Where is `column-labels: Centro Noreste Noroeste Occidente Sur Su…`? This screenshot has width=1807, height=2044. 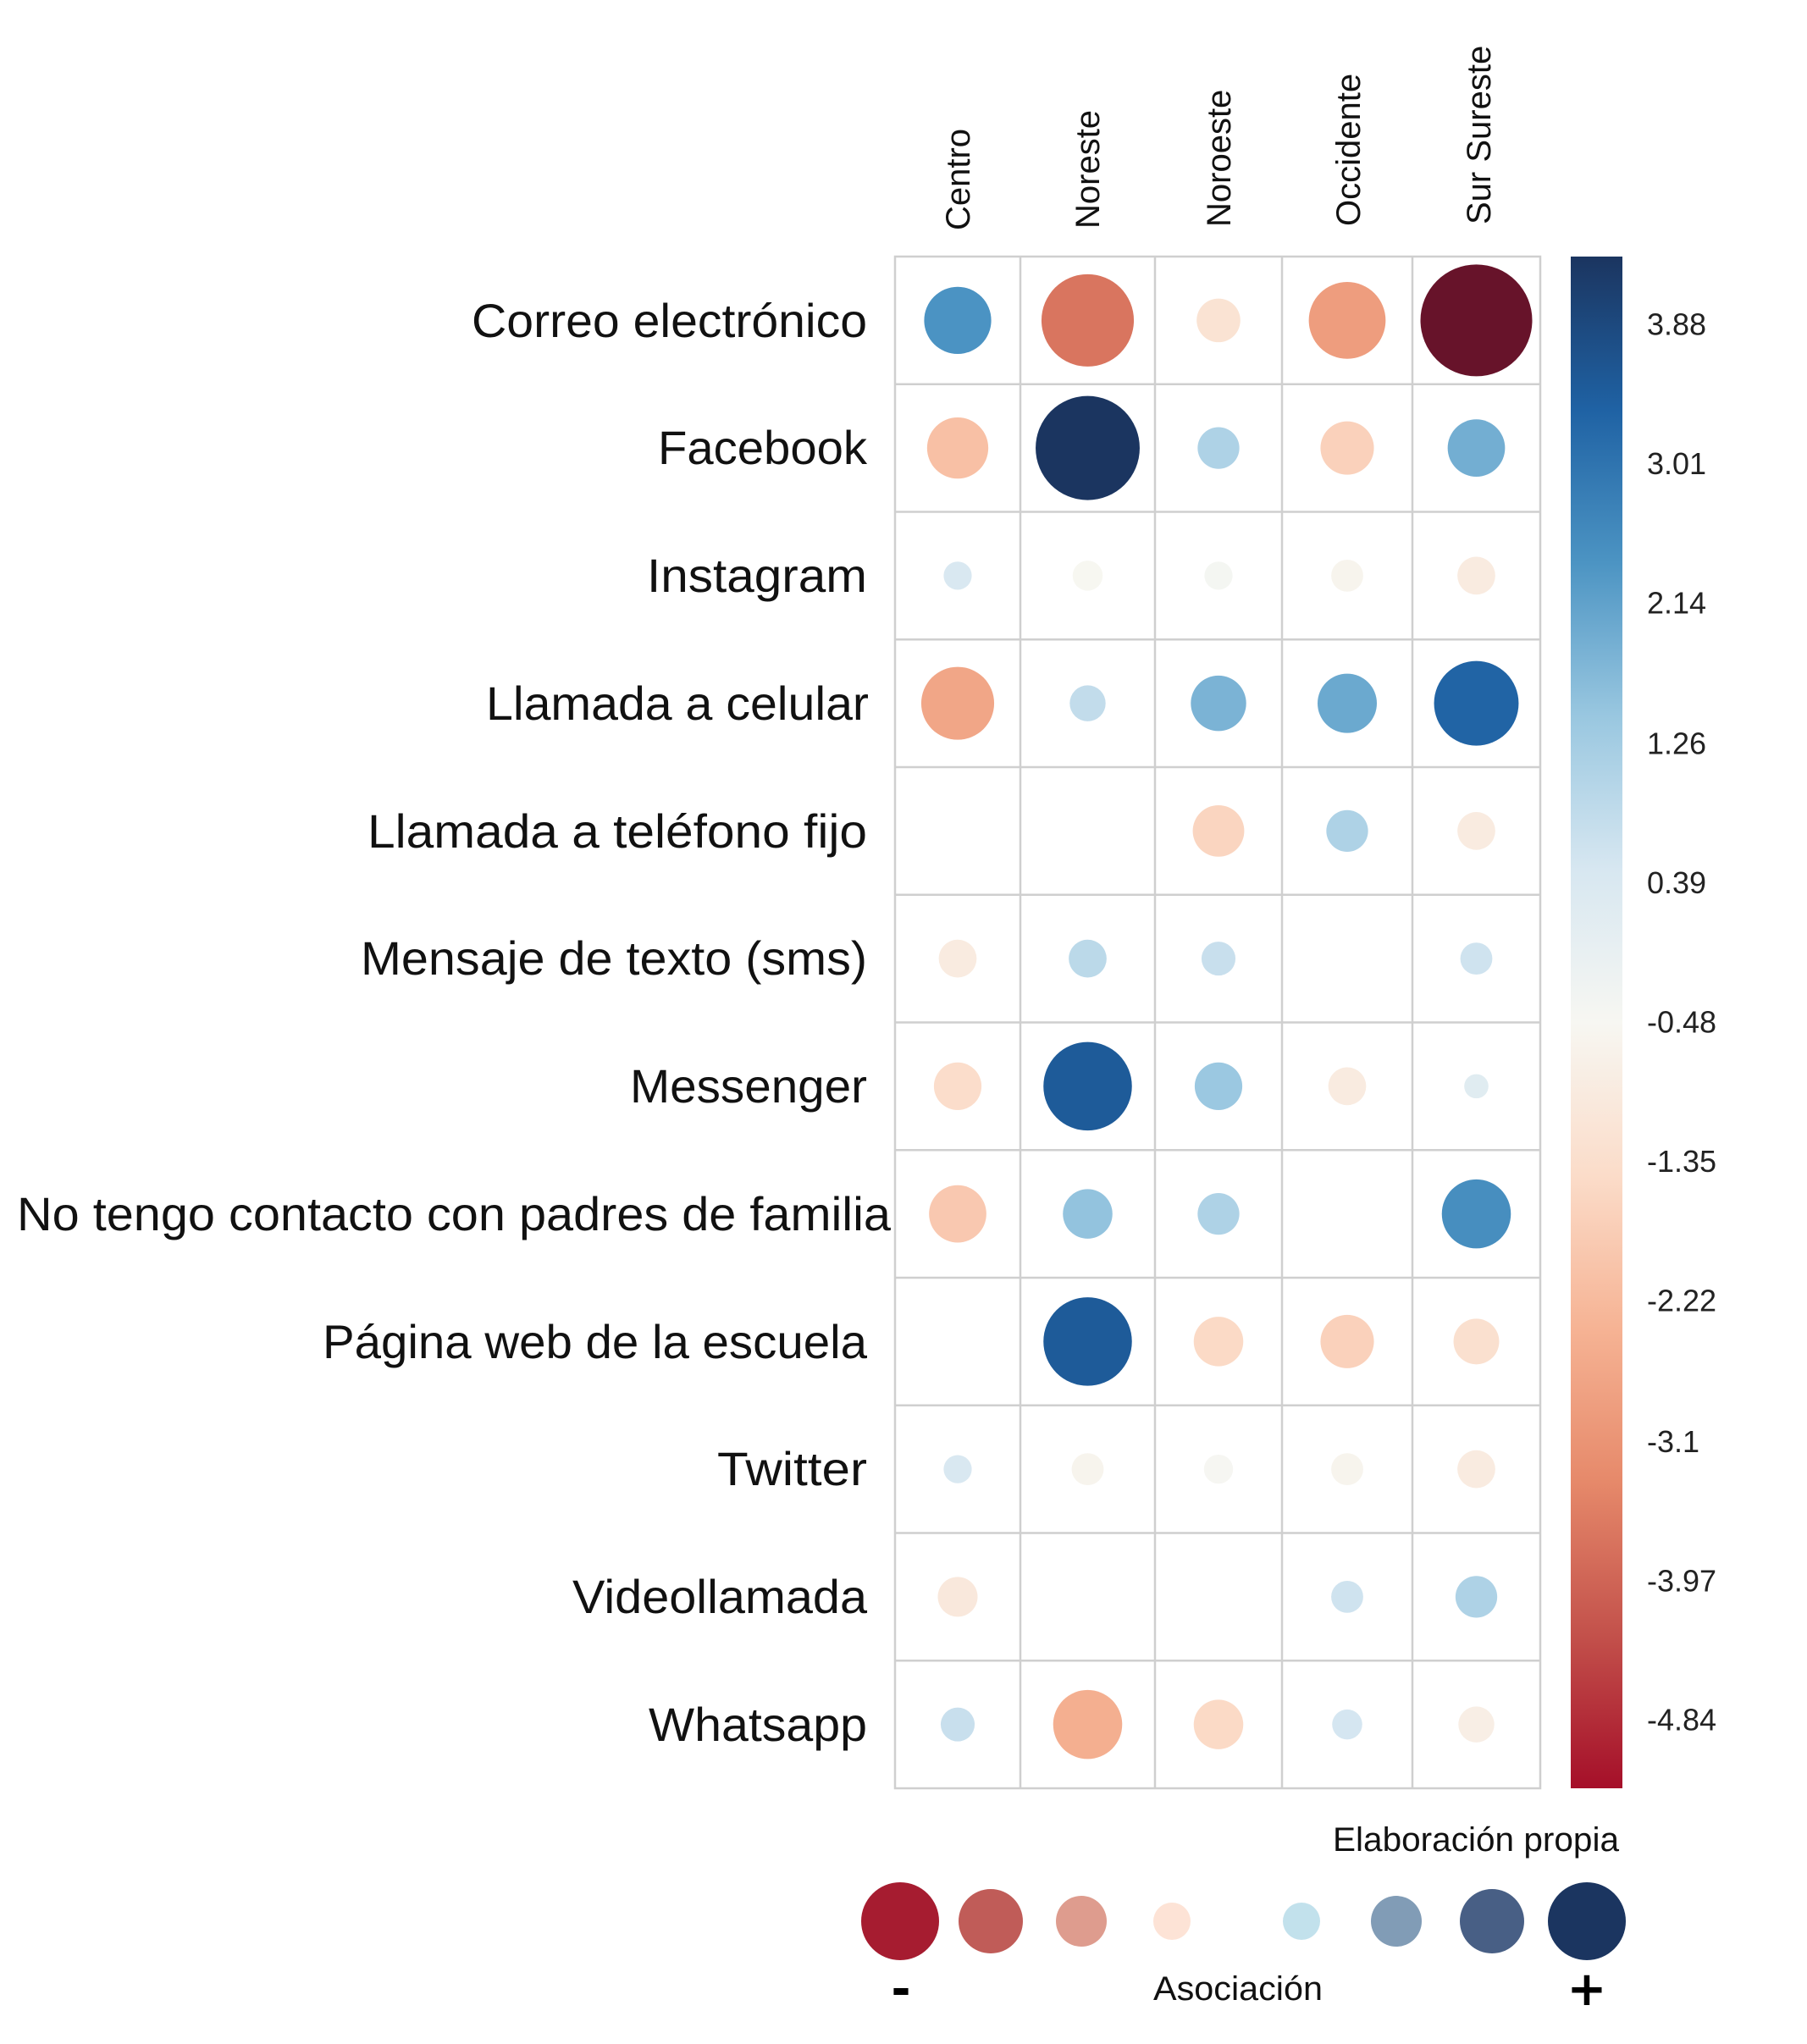 column-labels: Centro Noreste Noroeste Occidente Sur Su… is located at coordinates (1219, 138).